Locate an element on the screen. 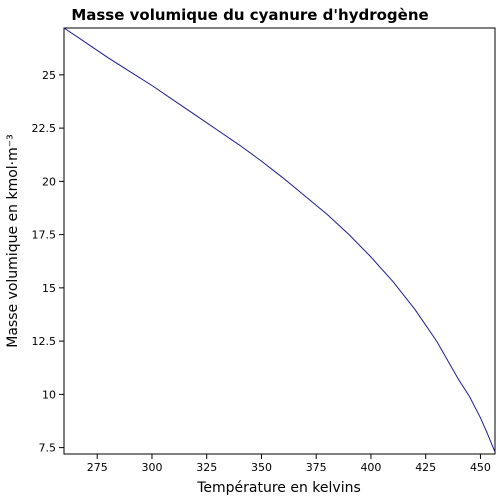  x-tick-label: 300 is located at coordinates (151, 467).